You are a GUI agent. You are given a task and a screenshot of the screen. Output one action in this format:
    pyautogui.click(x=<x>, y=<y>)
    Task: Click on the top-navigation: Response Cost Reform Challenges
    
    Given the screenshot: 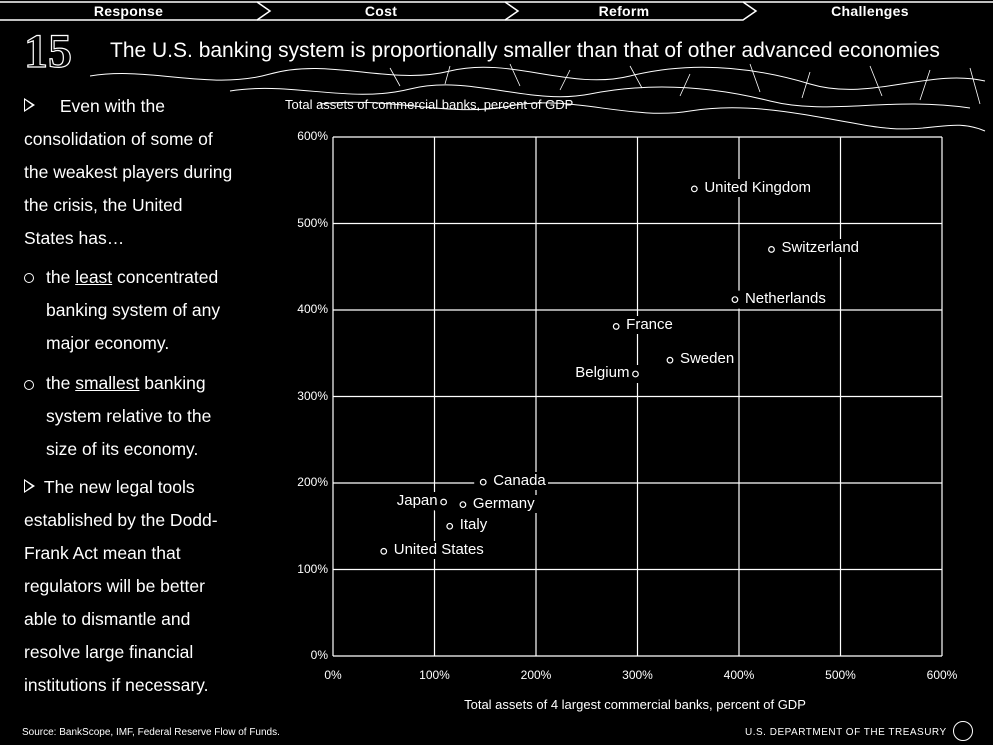 What is the action you would take?
    pyautogui.click(x=496, y=11)
    